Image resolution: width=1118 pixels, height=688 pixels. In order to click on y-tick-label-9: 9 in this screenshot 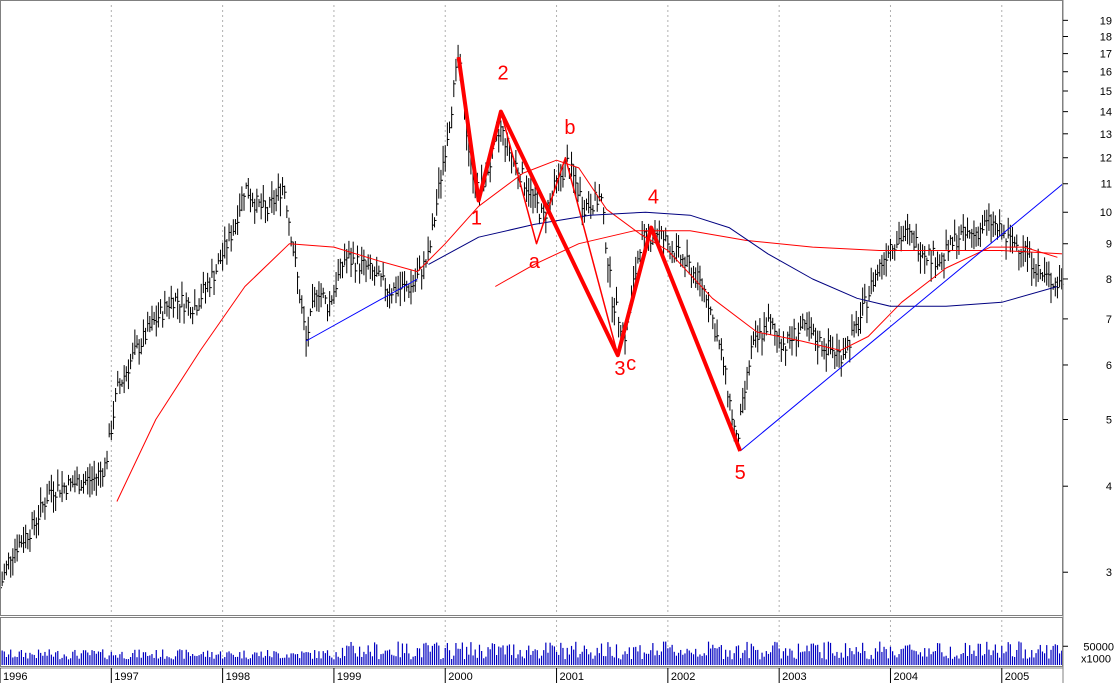, I will do `click(1109, 245)`.